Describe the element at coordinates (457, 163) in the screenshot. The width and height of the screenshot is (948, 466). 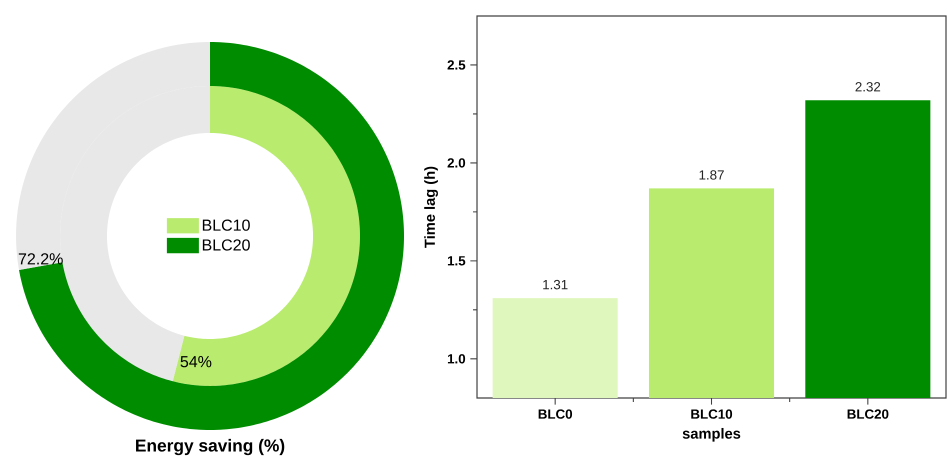
I see `y-tick-label: 2.0` at that location.